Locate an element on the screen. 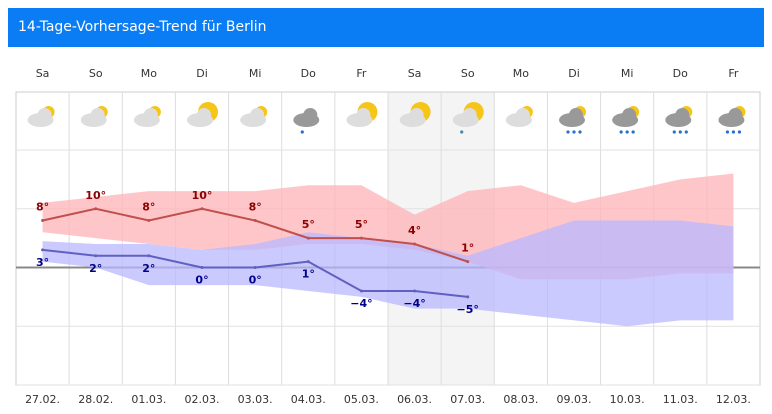 This screenshot has height=414, width=772. temp-label: 3° is located at coordinates (42, 262).